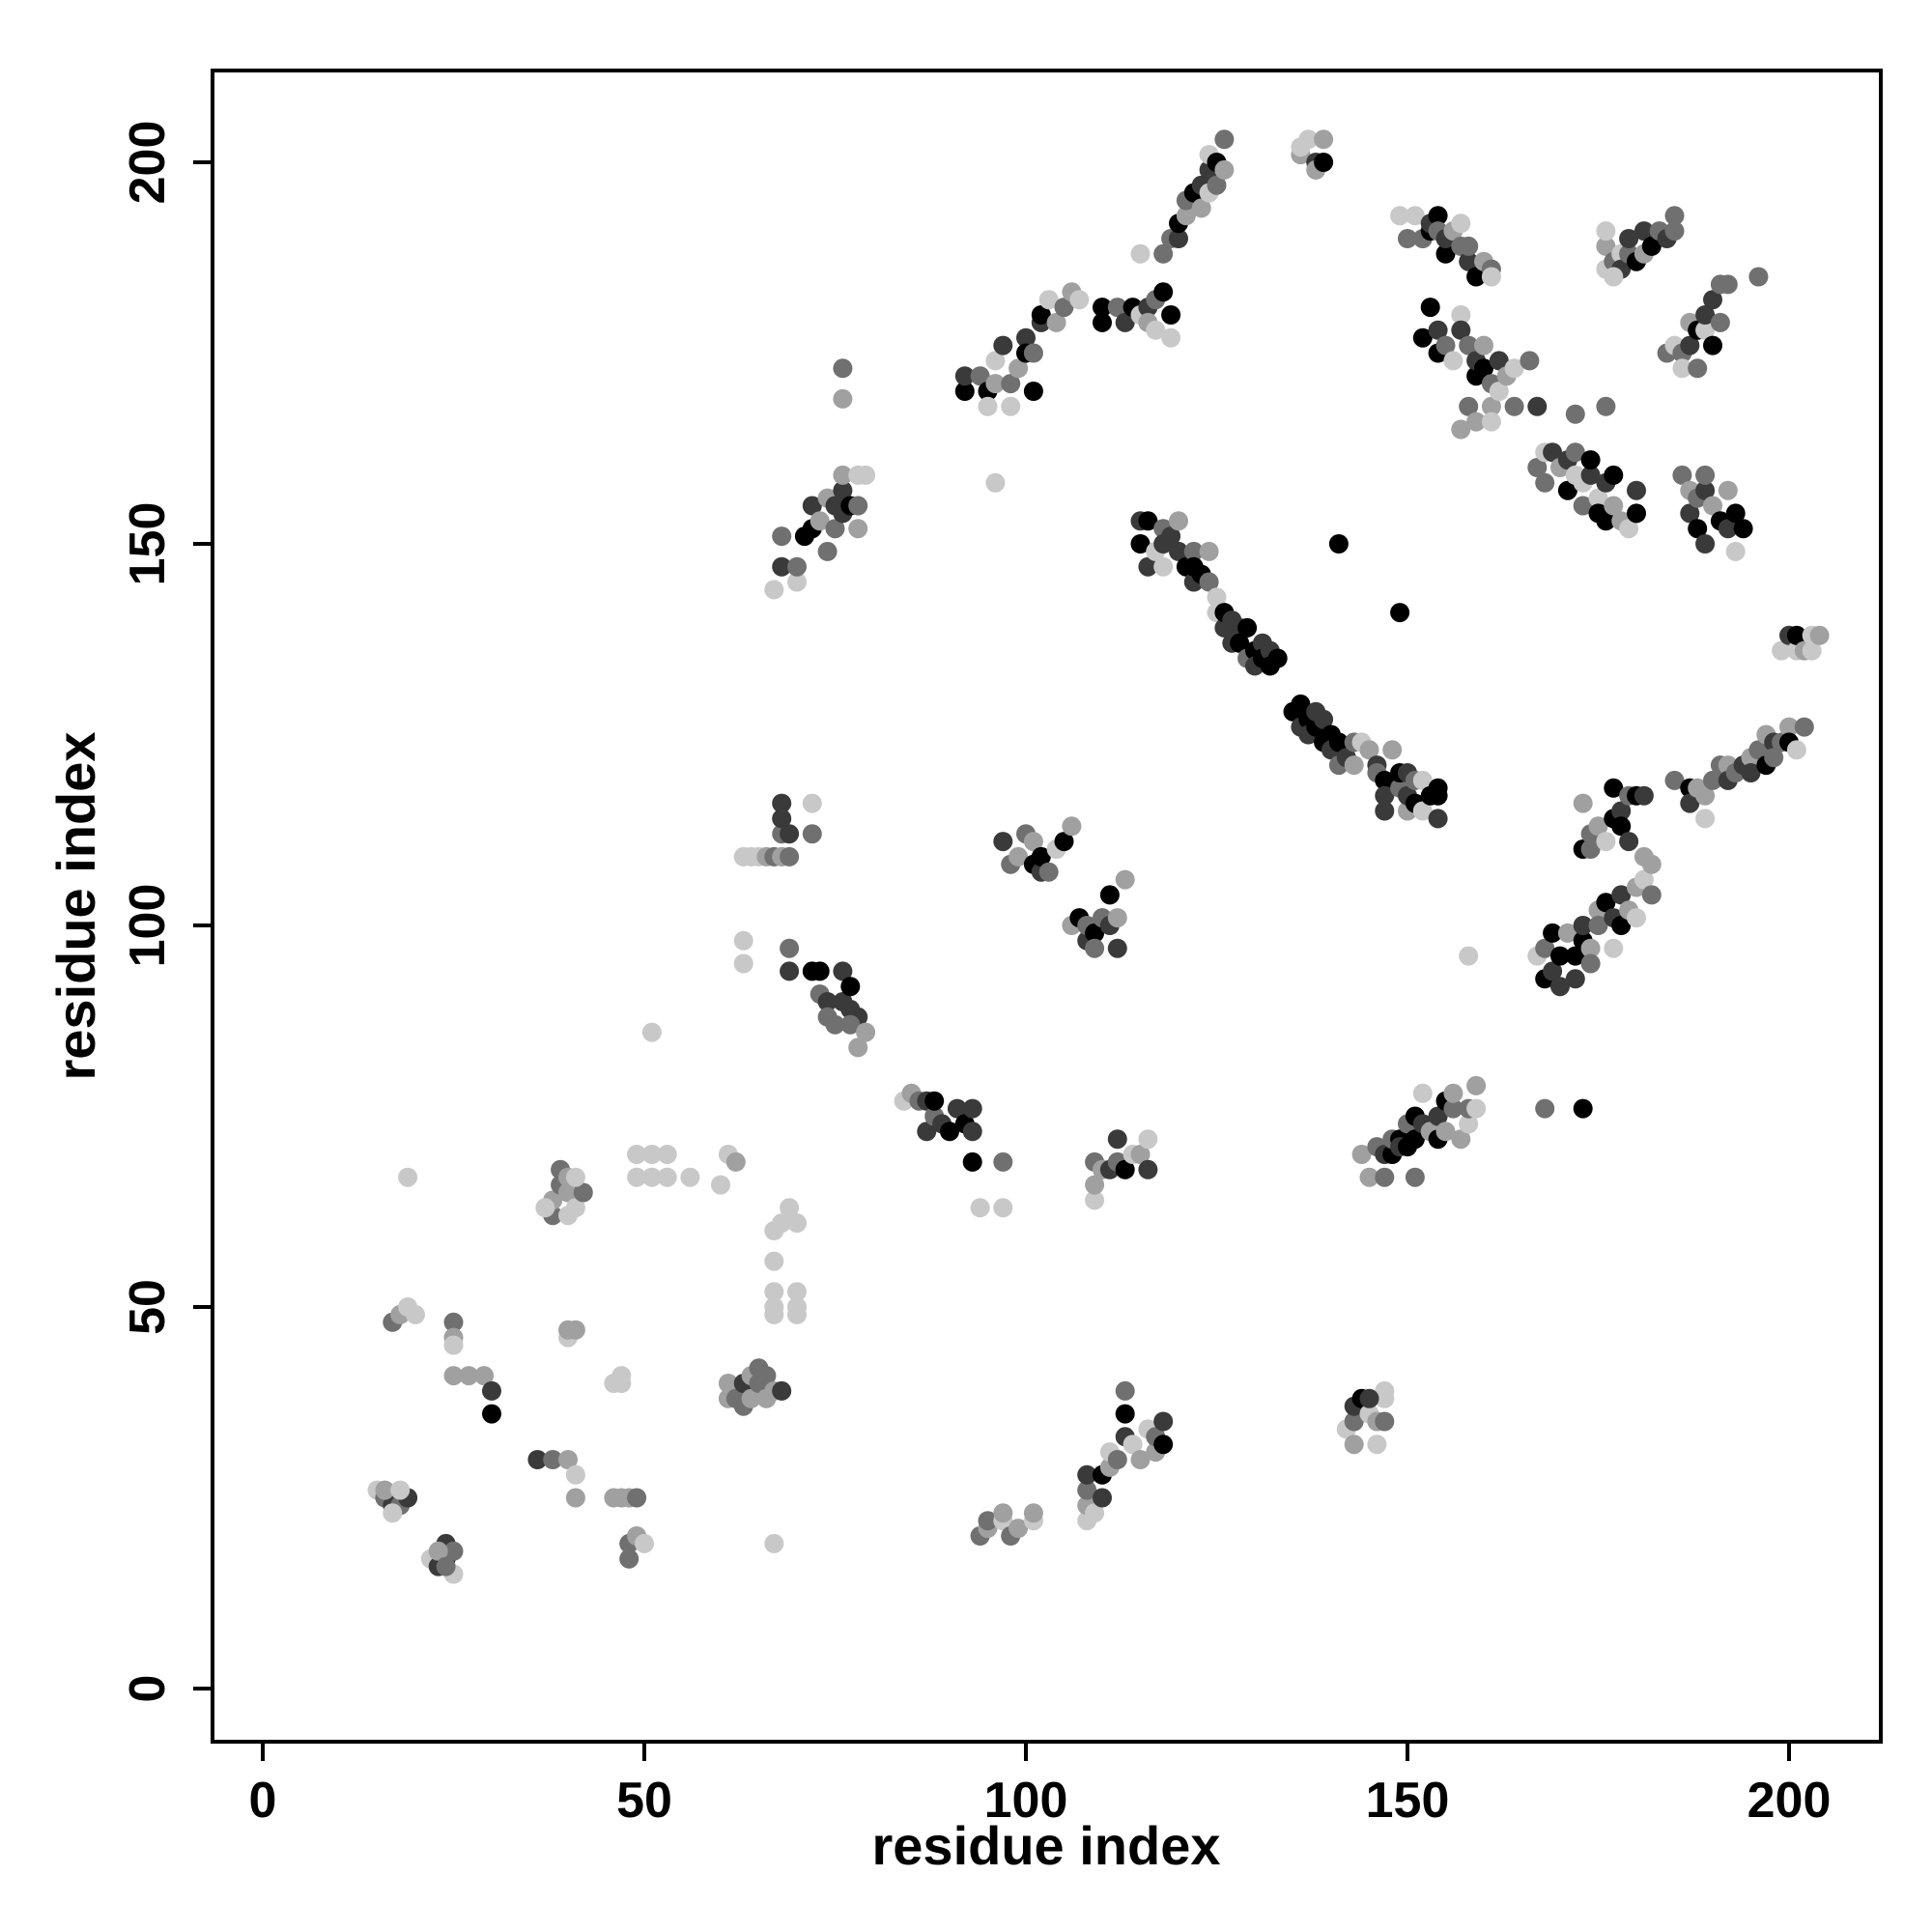  I want to click on y-tick-label: 200, so click(148, 163).